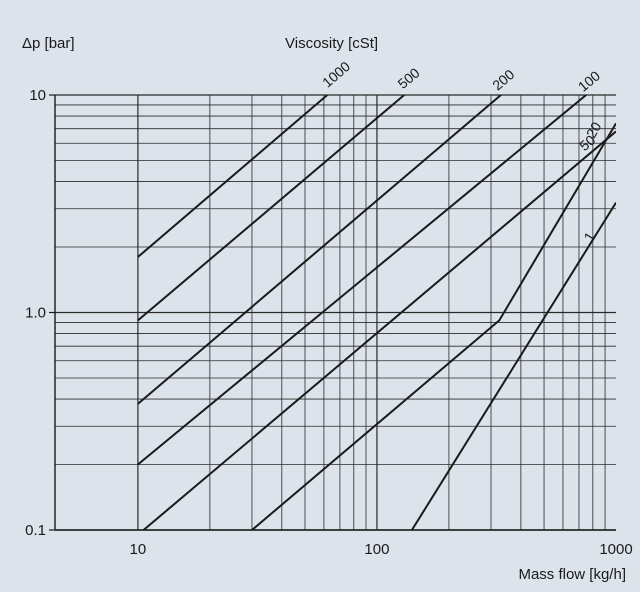  What do you see at coordinates (594, 130) in the screenshot?
I see `series-label-20: 20` at bounding box center [594, 130].